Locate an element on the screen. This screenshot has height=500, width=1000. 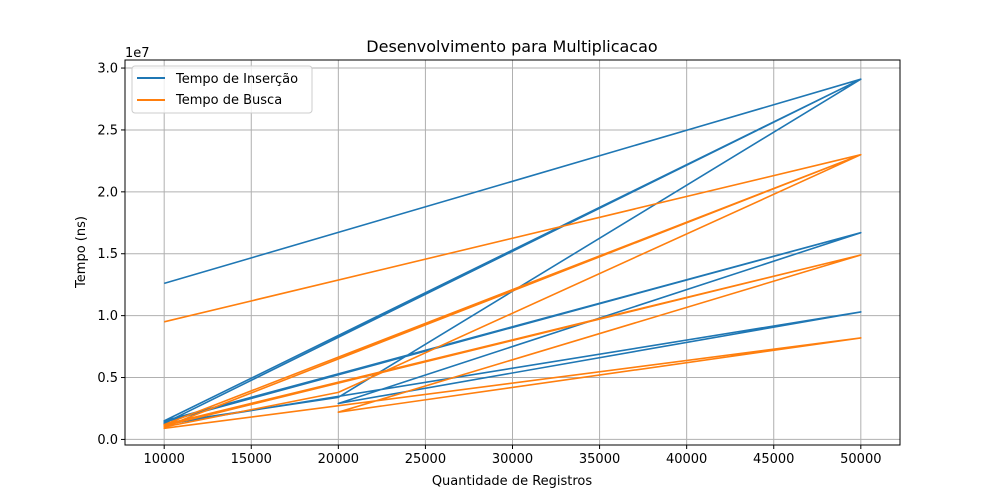
y-offset-text: 1e7 is located at coordinates (137, 53).